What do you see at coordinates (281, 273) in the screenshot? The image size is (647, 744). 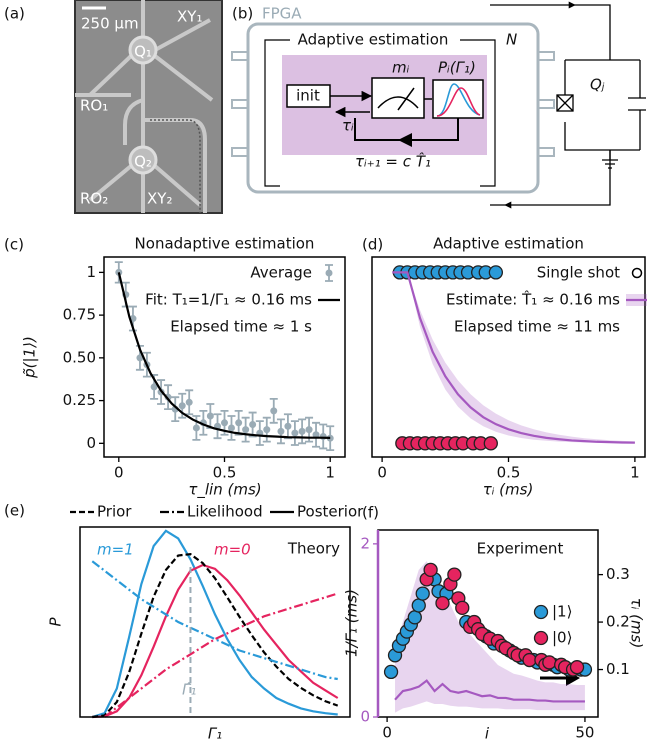 I see `legend-label: Average` at bounding box center [281, 273].